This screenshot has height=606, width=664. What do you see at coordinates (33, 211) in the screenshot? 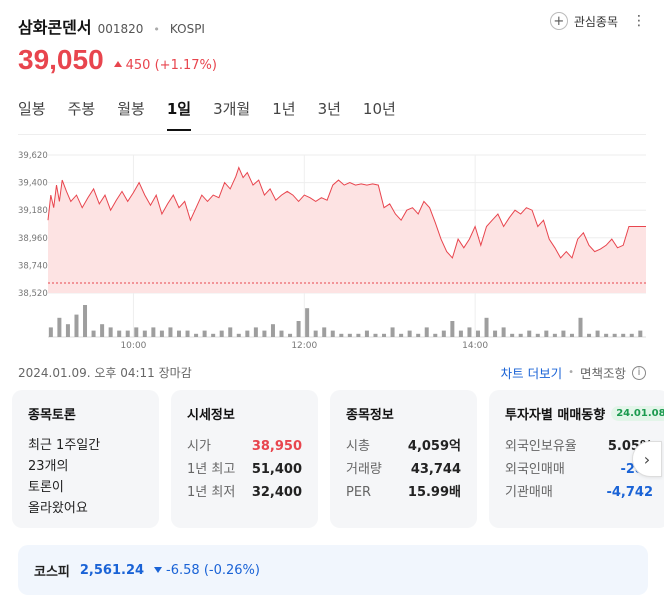
I see `y-tick-label: 39,180` at bounding box center [33, 211].